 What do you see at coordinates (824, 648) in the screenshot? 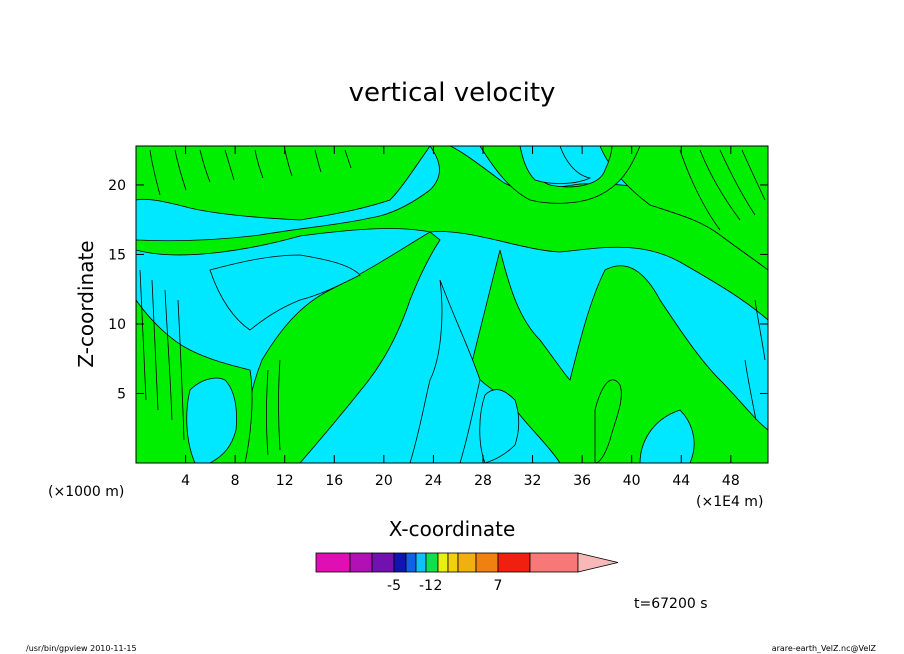
I see `footer-right: arare-earth_VelZ.nc@VelZ` at bounding box center [824, 648].